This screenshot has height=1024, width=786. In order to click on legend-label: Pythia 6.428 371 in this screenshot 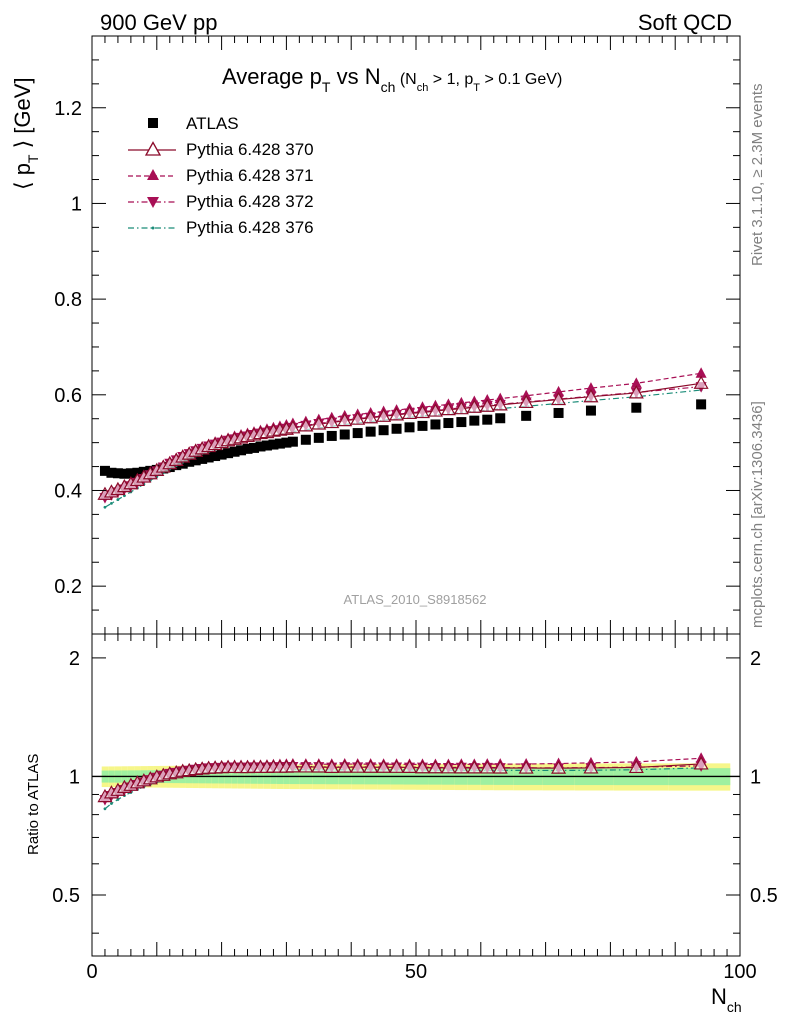, I will do `click(250, 175)`.